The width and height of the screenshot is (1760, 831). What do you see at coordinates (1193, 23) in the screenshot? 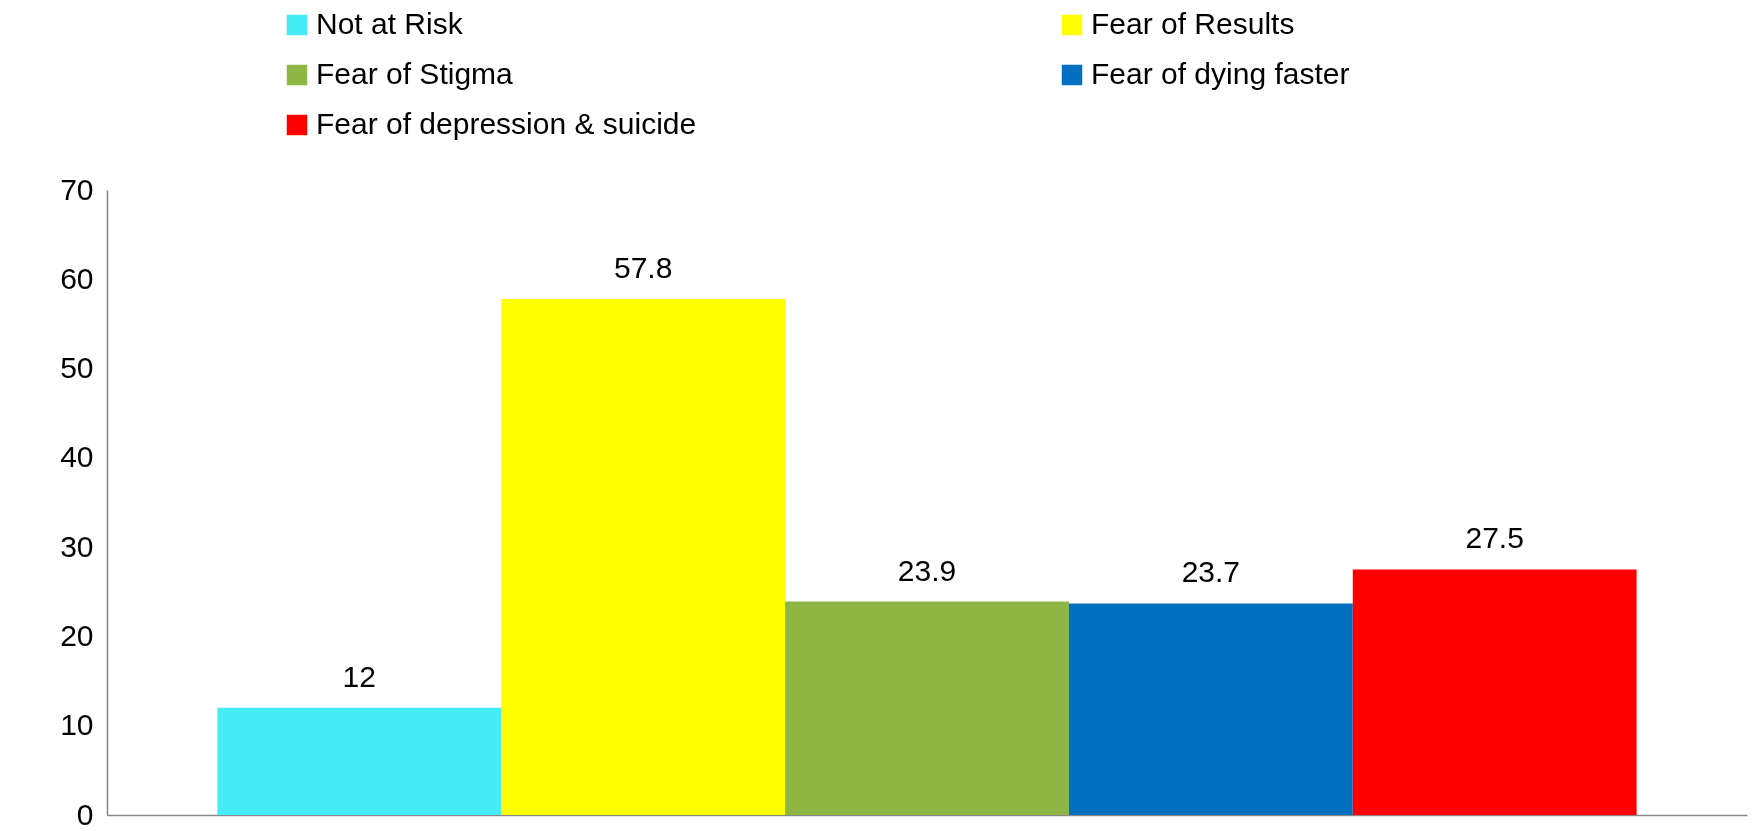
I see `legend-label: Fear of Results` at bounding box center [1193, 23].